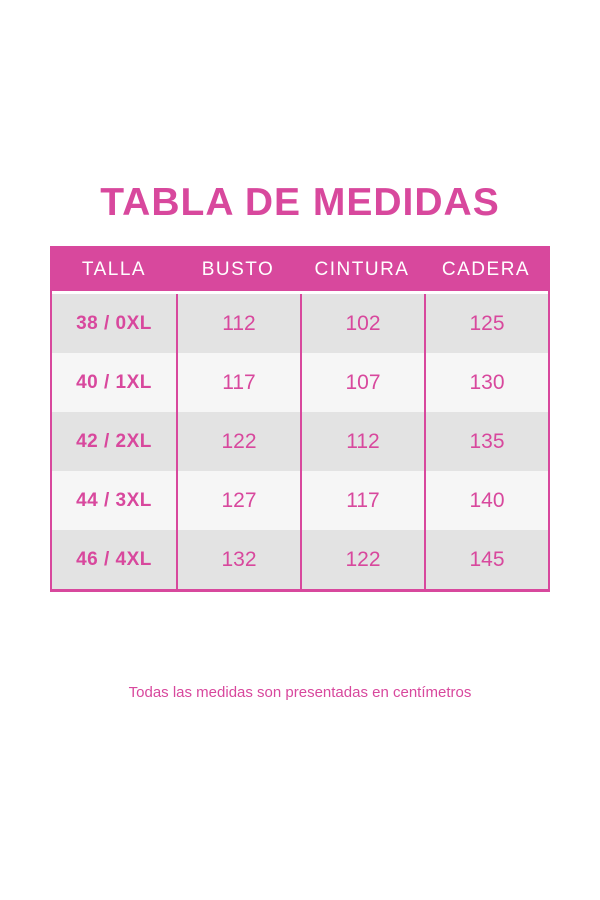 The width and height of the screenshot is (600, 900). I want to click on table-row: 44 / 3XL 127 117 140, so click(300, 500).